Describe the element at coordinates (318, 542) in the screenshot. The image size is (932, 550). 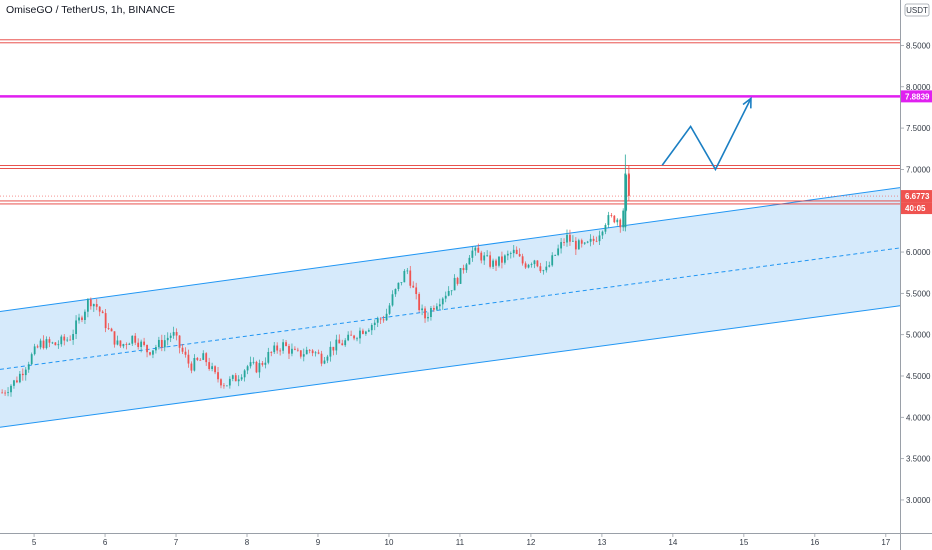
I see `x-tick-label: 9` at that location.